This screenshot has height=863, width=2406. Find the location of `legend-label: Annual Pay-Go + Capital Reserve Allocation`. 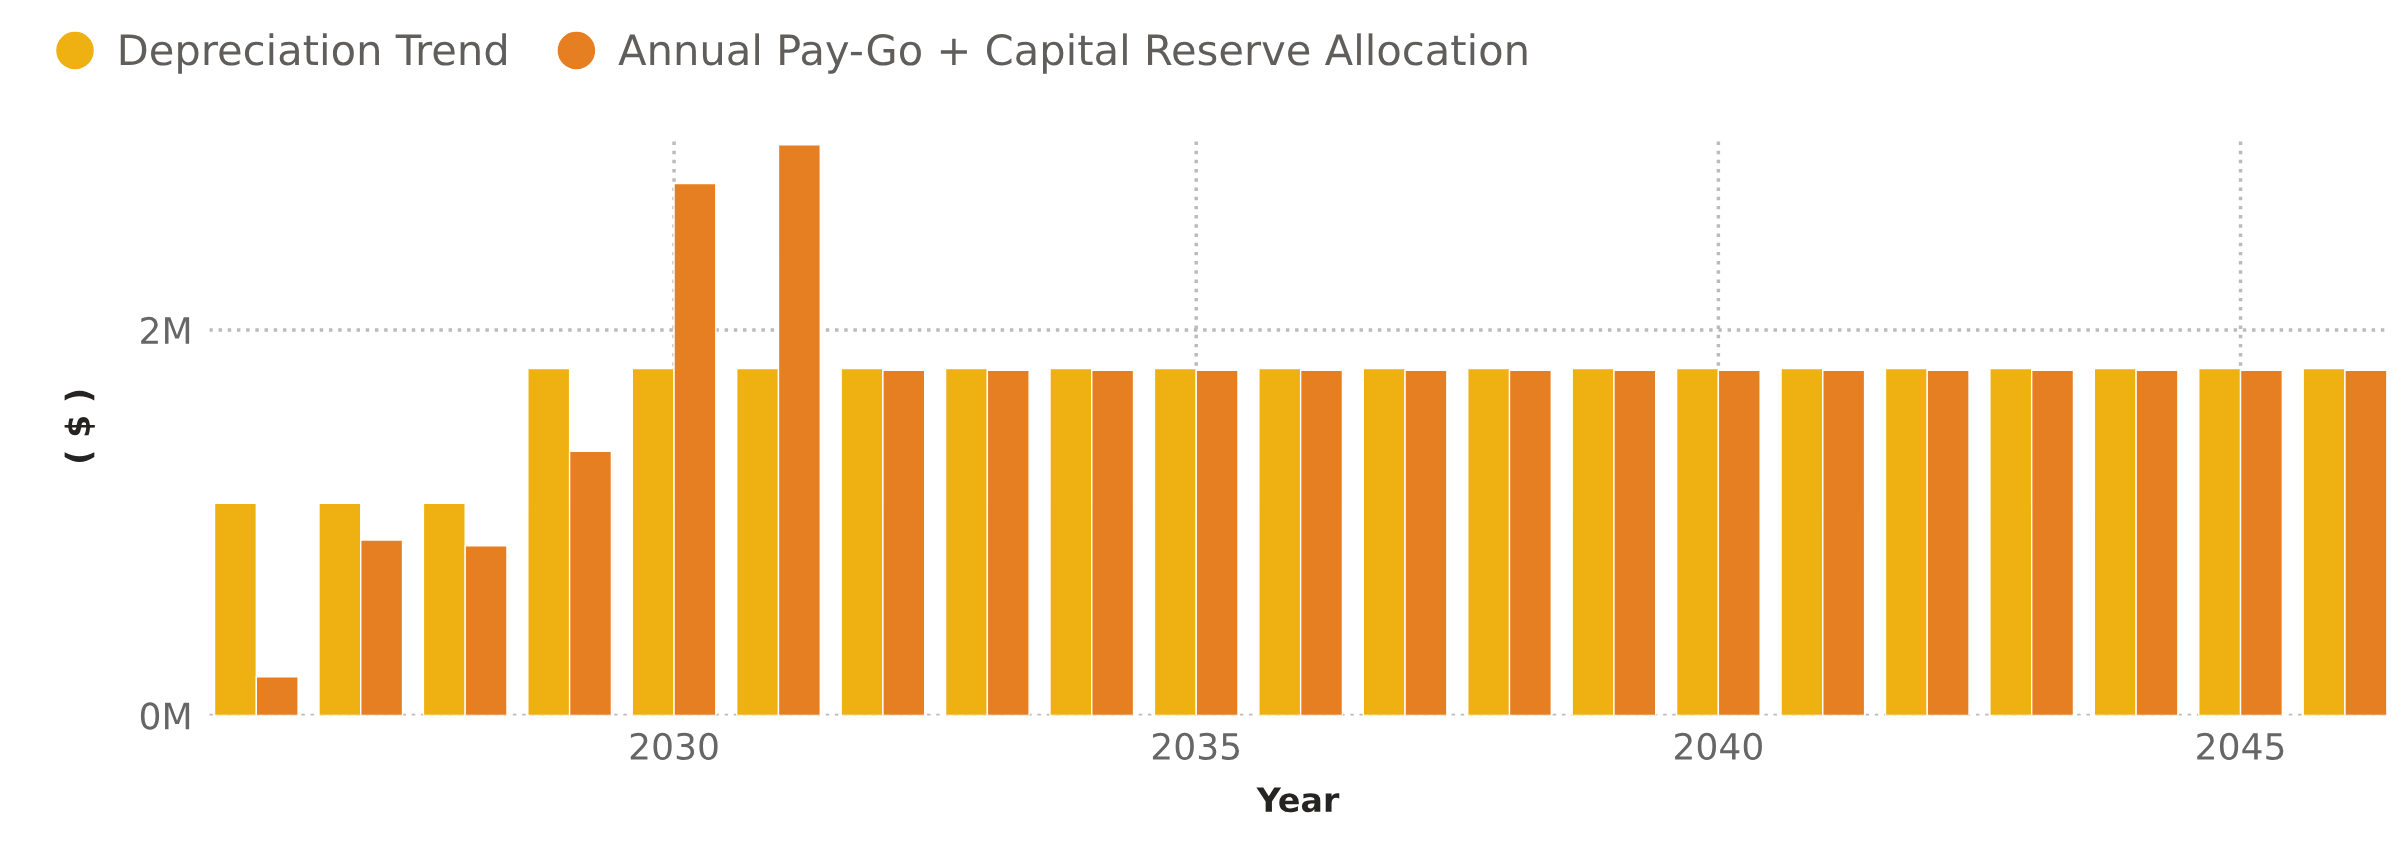

legend-label: Annual Pay-Go + Capital Reserve Allocation is located at coordinates (1072, 53).